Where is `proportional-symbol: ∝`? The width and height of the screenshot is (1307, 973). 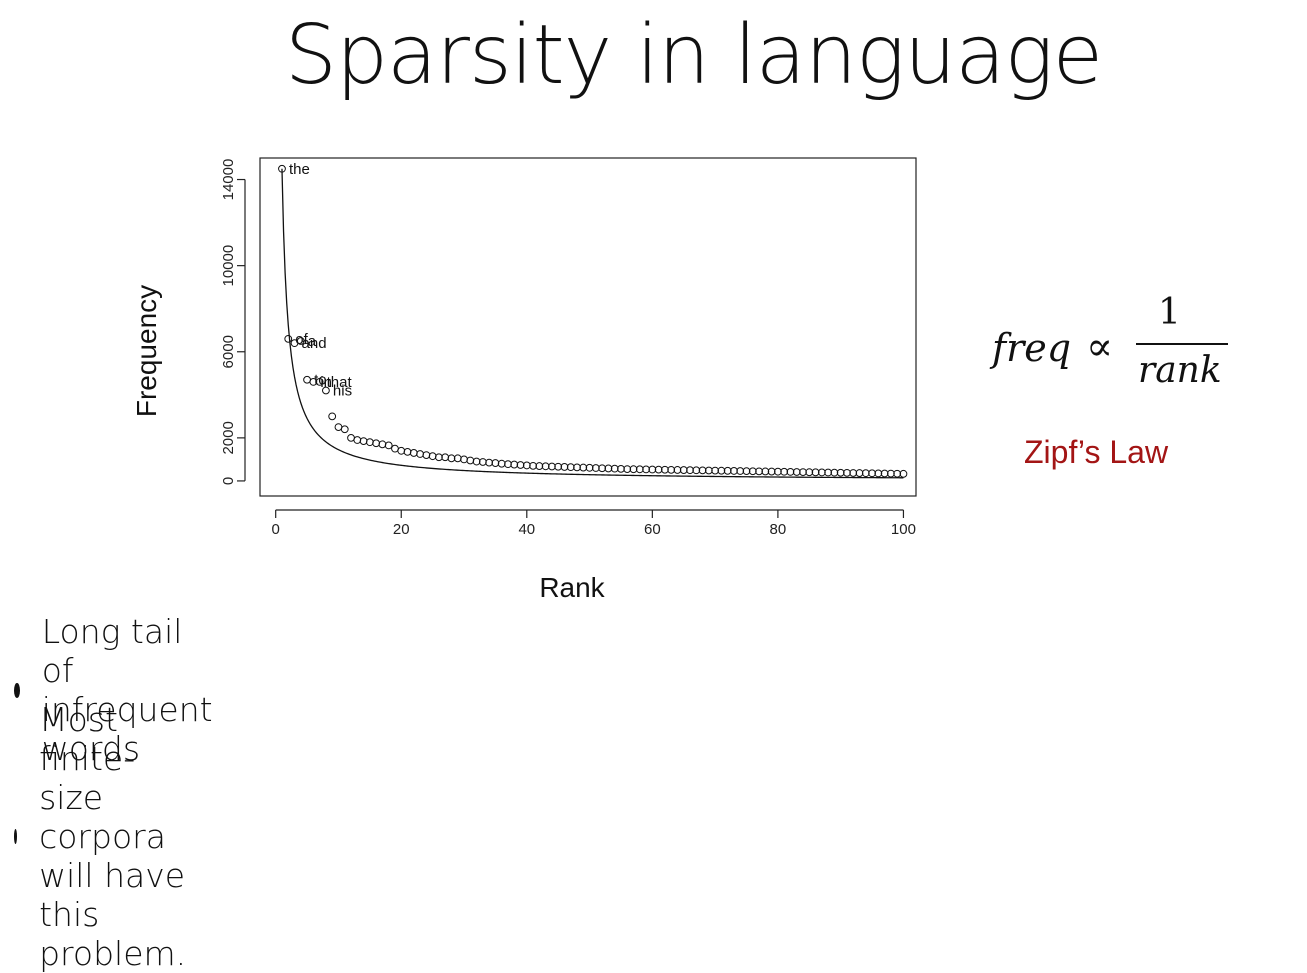 proportional-symbol: ∝ is located at coordinates (1100, 347).